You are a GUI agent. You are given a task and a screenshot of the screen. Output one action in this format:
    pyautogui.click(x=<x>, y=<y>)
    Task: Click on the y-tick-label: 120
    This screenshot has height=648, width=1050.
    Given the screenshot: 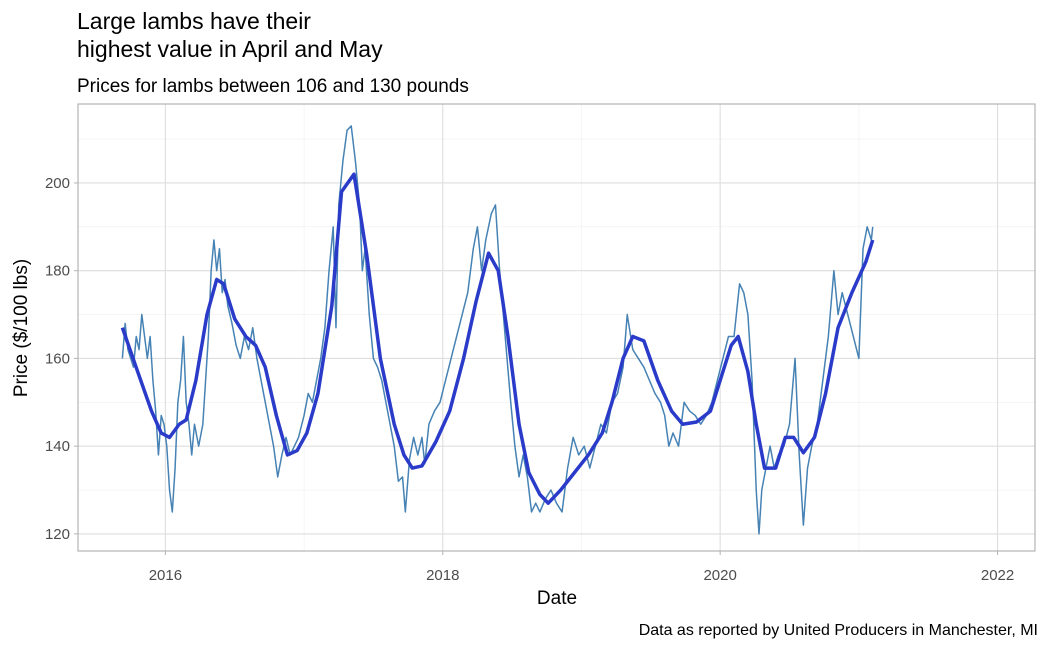 What is the action you would take?
    pyautogui.click(x=57, y=534)
    